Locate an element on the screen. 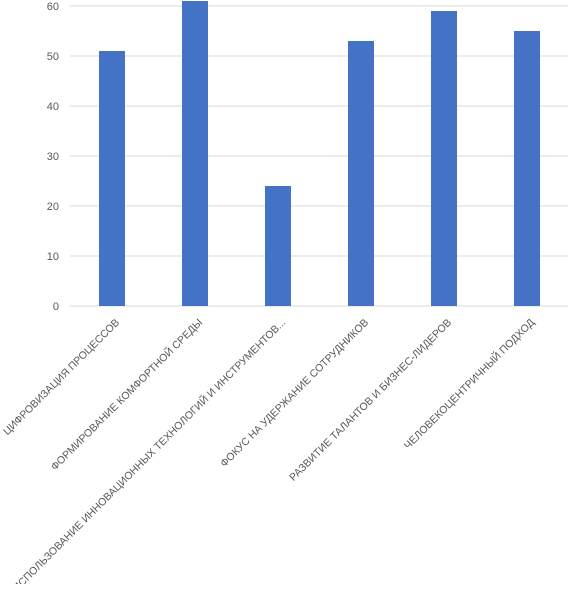 The image size is (568, 589). y-tick-label: 40 is located at coordinates (53, 107).